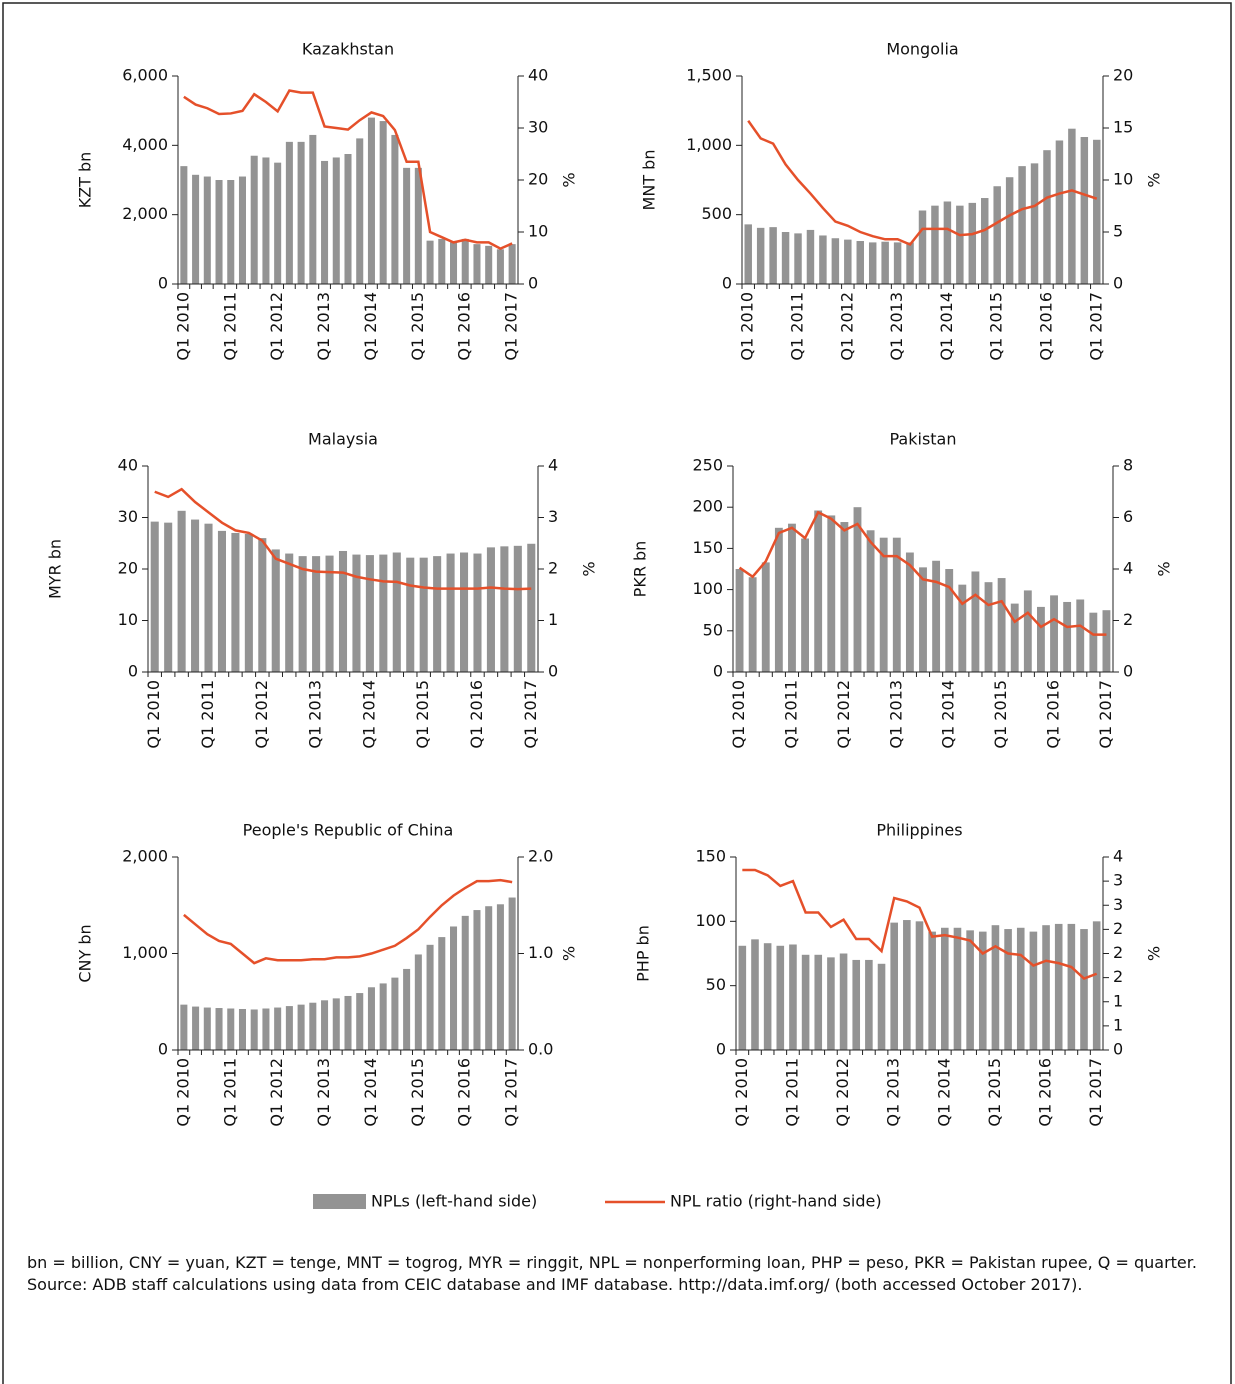 Image resolution: width=1235 pixels, height=1384 pixels. Describe the element at coordinates (540, 1049) in the screenshot. I see `y2-tick-label: 0.0` at that location.